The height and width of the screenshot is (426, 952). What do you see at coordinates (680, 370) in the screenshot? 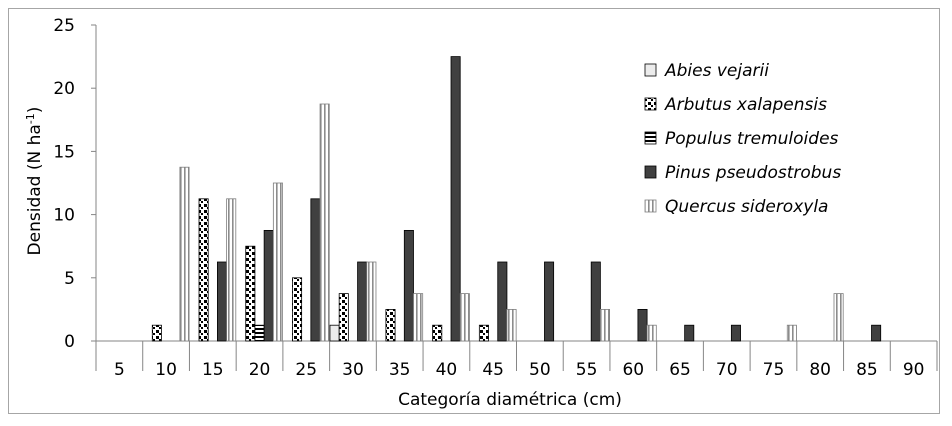
I see `x-tick-label: 65` at bounding box center [680, 370].